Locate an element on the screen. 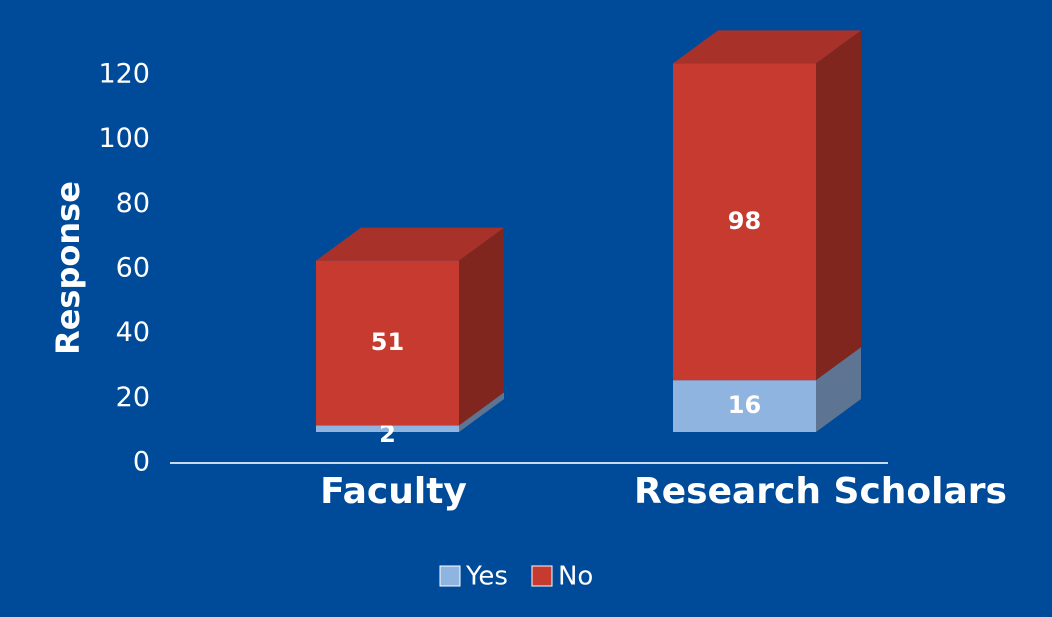 The height and width of the screenshot is (617, 1052). data-label: 51 is located at coordinates (387, 342).